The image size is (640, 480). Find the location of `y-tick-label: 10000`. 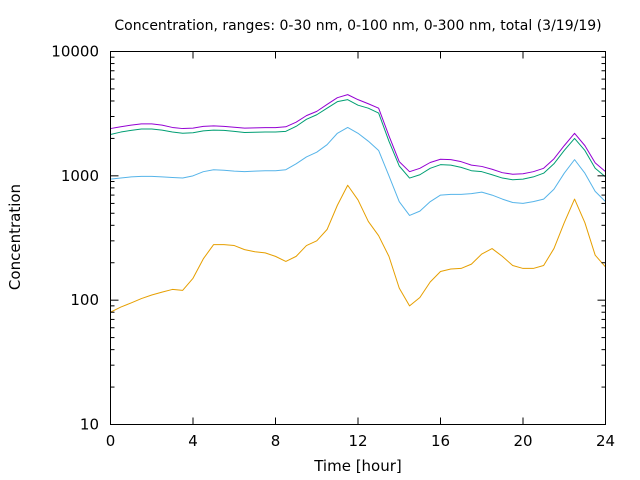

y-tick-label: 10000 is located at coordinates (75, 52).